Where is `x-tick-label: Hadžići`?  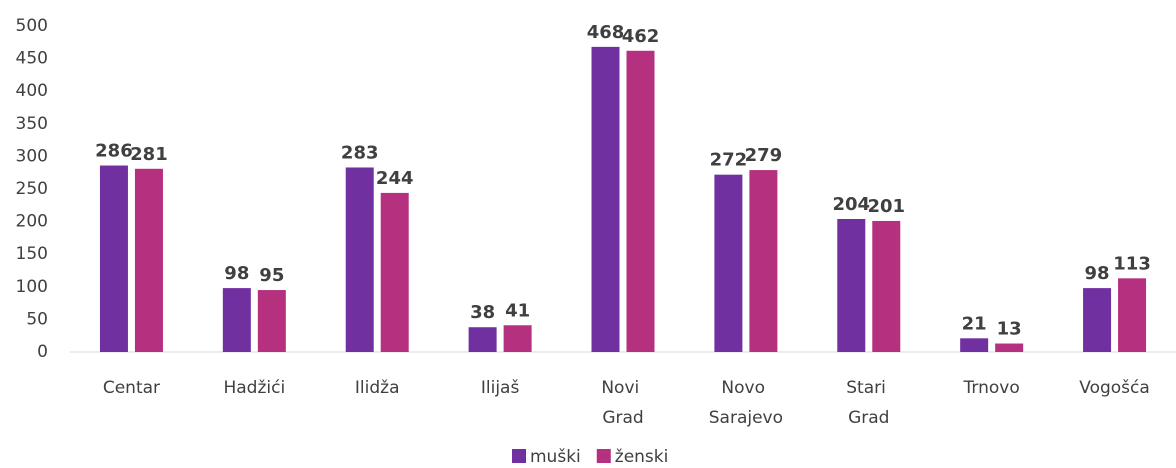 x-tick-label: Hadžići is located at coordinates (254, 388).